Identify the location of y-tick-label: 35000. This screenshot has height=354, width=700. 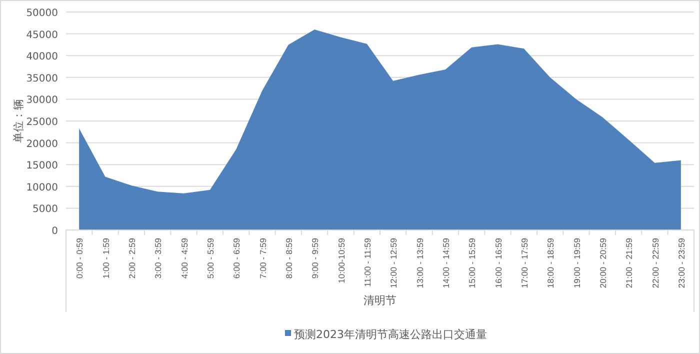
(42, 78).